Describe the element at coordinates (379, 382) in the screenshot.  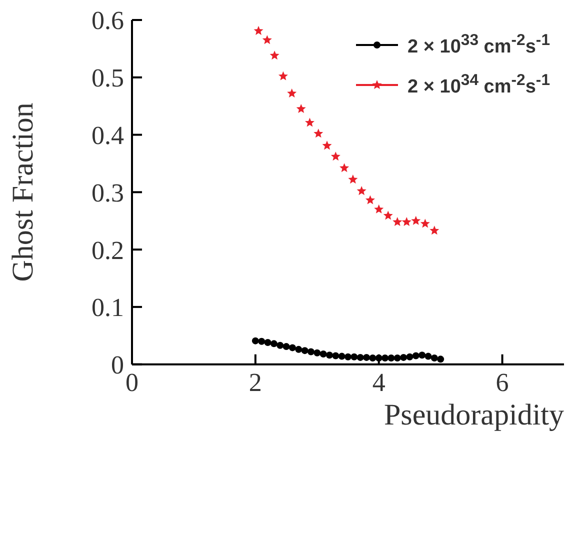
I see `x-tick-label: 4` at that location.